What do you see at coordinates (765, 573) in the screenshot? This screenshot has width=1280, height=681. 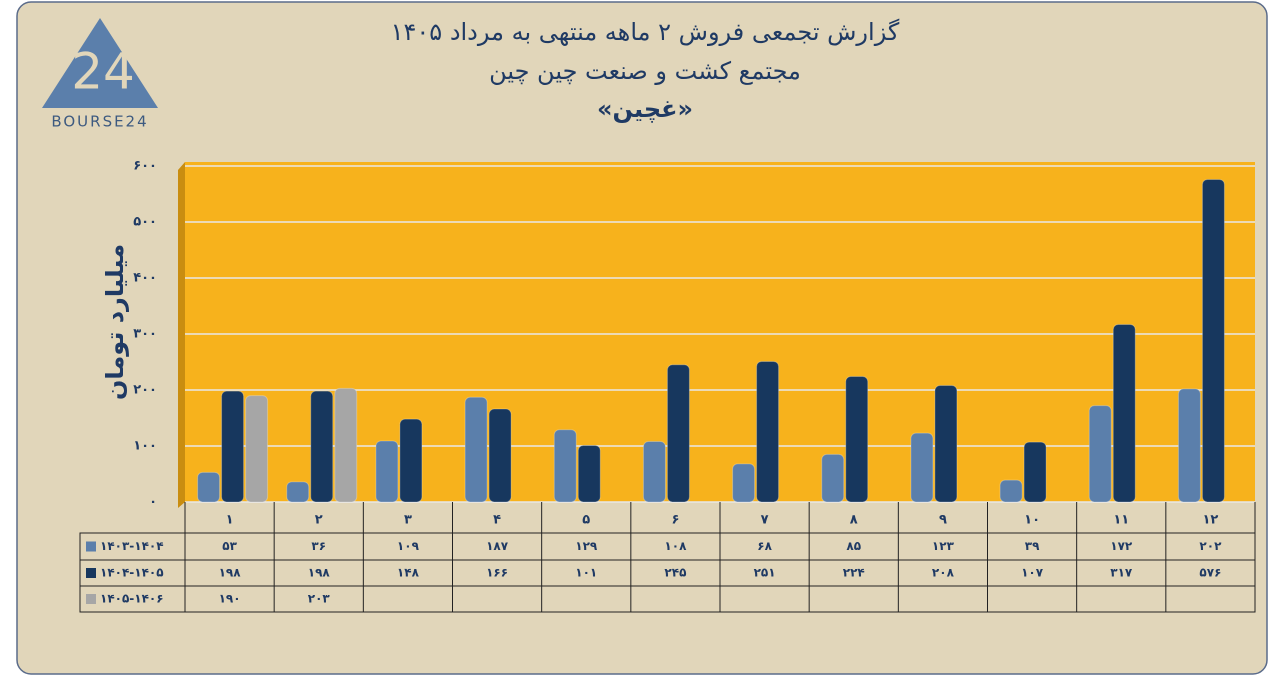 I see `table-value: ۲۵۱` at bounding box center [765, 573].